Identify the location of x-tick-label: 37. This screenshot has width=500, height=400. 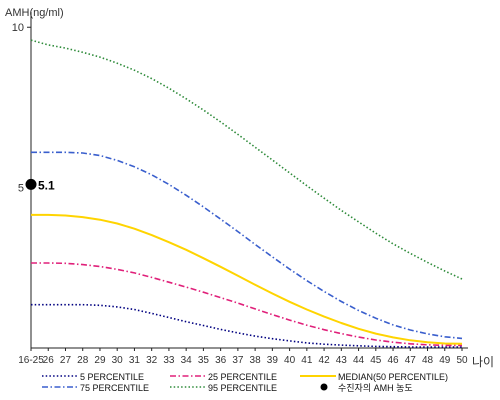
(238, 360).